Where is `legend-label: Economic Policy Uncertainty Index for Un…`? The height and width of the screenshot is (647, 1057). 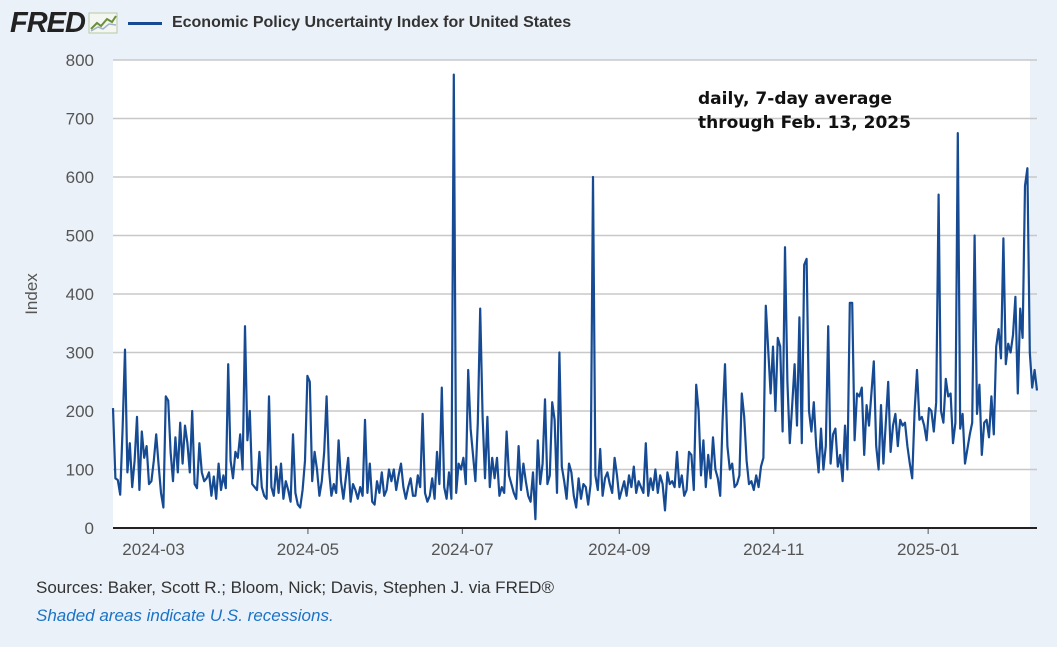 legend-label: Economic Policy Uncertainty Index for Un… is located at coordinates (371, 22).